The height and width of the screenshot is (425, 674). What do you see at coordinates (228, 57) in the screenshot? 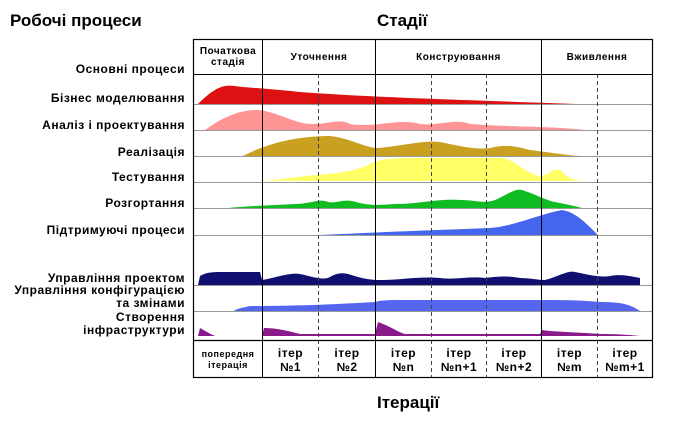
I see `phase-inception: Початкова стадія` at bounding box center [228, 57].